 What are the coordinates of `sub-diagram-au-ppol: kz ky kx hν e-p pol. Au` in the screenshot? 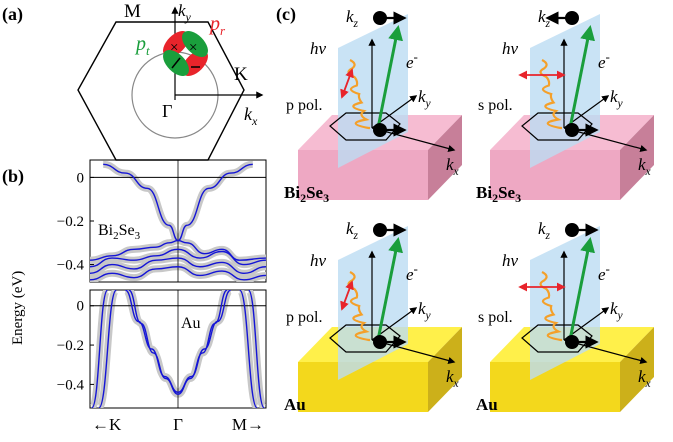 It's located at (373, 316).